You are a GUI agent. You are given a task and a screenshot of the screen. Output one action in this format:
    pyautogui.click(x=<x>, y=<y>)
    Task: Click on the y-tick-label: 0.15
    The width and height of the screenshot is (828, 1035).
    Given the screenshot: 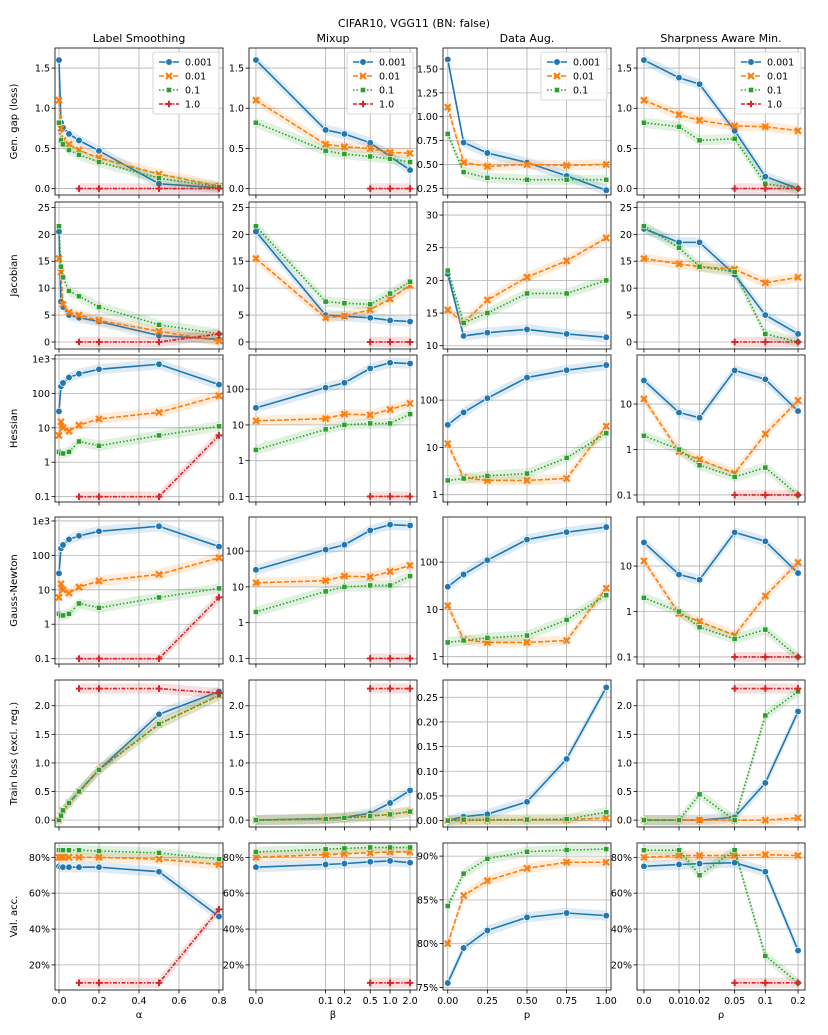 What is the action you would take?
    pyautogui.click(x=427, y=747)
    